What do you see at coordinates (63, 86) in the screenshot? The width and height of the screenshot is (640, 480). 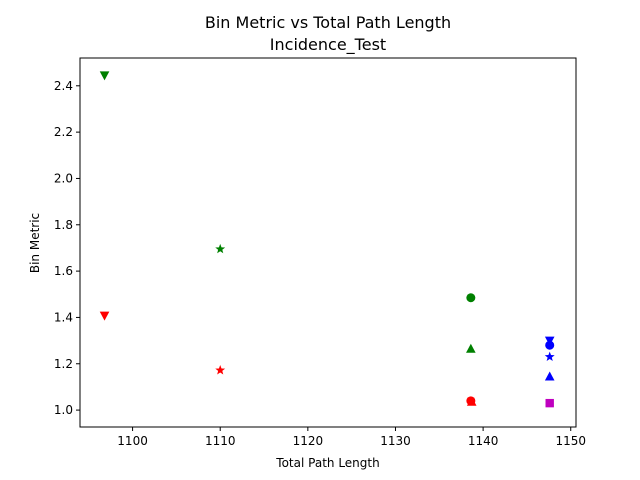 I see `y-tick-label: 2.4` at bounding box center [63, 86].